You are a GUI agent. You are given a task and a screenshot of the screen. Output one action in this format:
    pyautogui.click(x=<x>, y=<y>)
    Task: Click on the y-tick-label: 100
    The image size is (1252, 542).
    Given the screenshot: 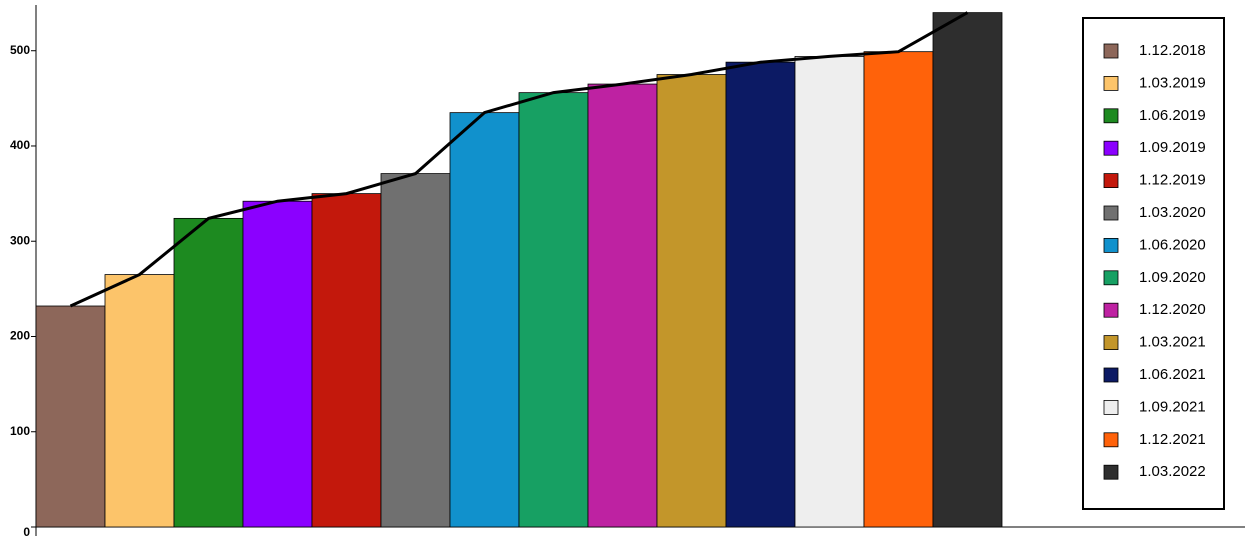 What is the action you would take?
    pyautogui.click(x=20, y=431)
    